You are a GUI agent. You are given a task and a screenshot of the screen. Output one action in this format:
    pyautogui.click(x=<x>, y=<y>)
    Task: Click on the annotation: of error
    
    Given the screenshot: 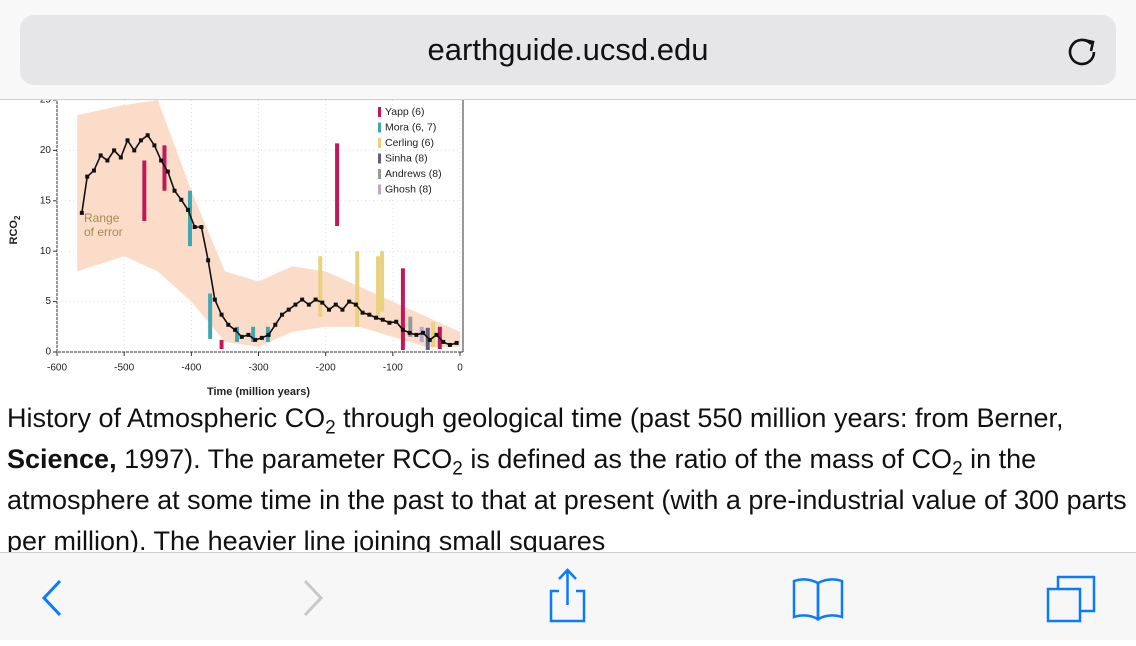 What is the action you would take?
    pyautogui.click(x=103, y=232)
    